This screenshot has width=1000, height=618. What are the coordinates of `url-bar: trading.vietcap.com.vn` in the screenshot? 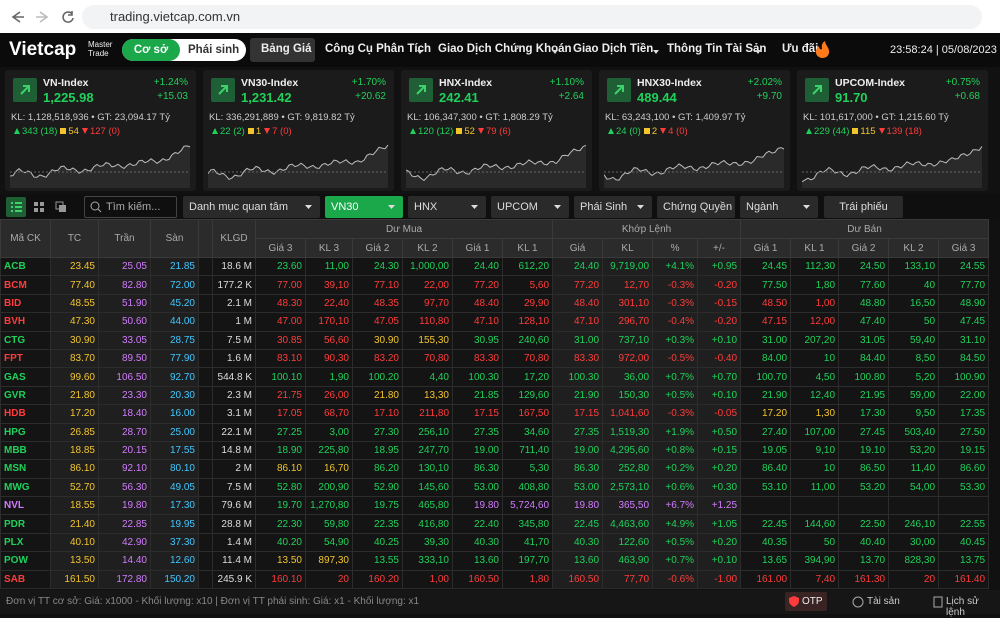 It's located at (532, 17).